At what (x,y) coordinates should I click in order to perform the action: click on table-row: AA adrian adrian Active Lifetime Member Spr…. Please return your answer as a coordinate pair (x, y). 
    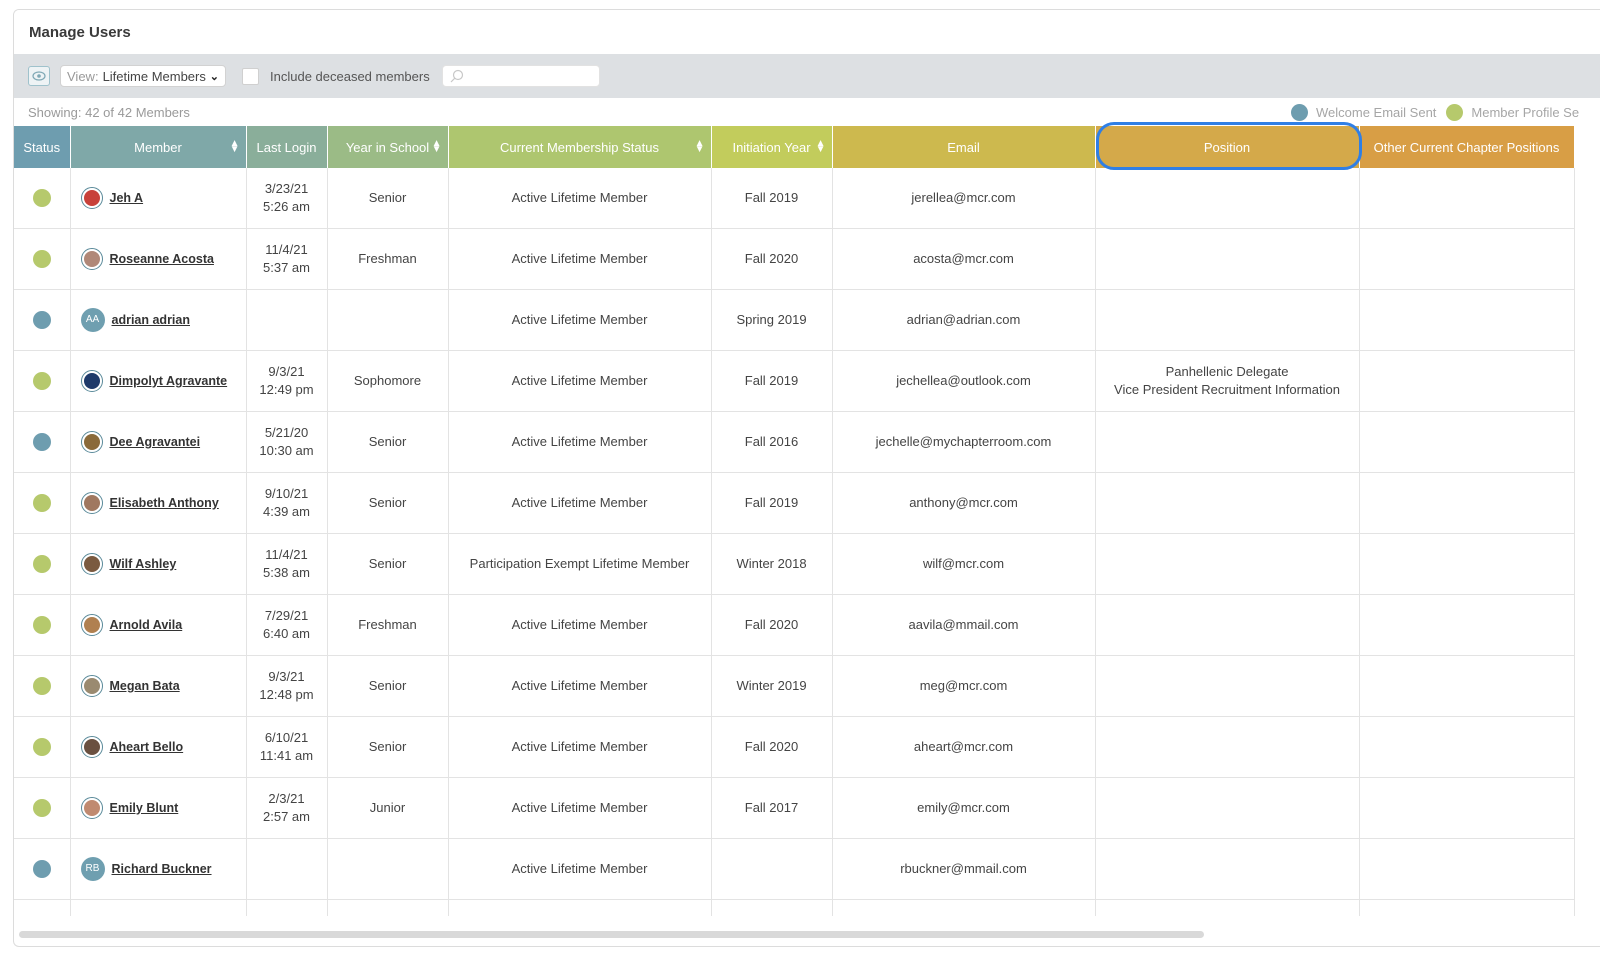
    Looking at the image, I should click on (794, 320).